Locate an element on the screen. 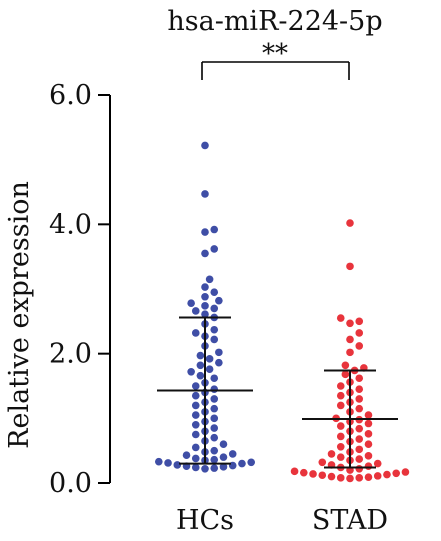  y-tick-label: 2.0 is located at coordinates (70, 354).